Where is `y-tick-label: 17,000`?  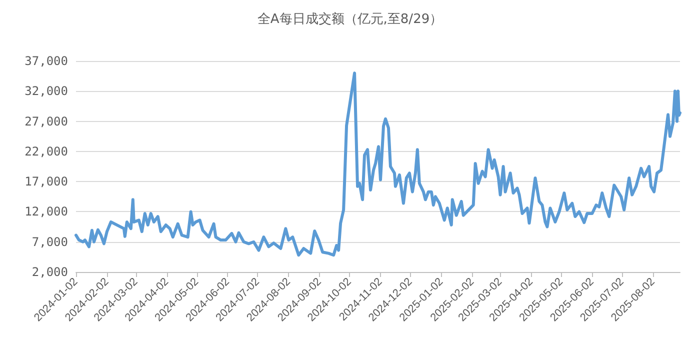
y-tick-label: 17,000 is located at coordinates (46, 181).